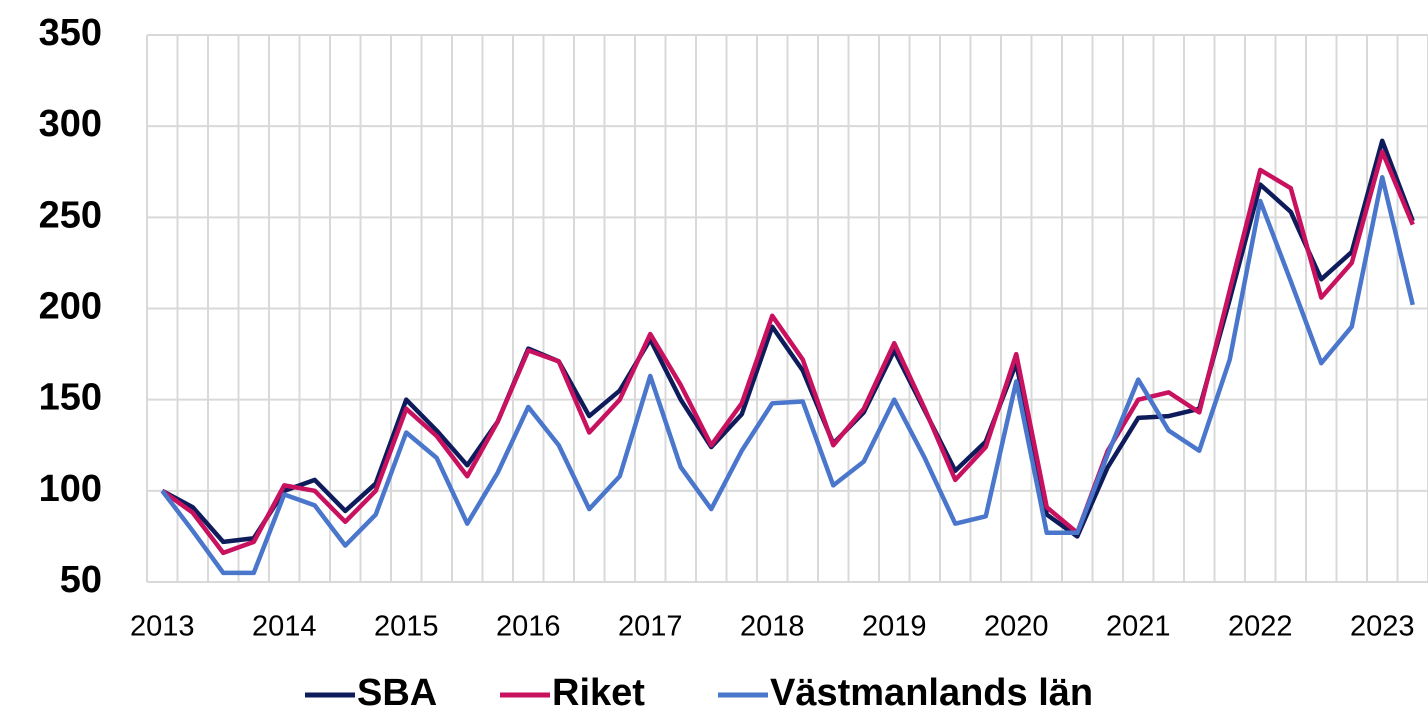 This screenshot has width=1428, height=713. Describe the element at coordinates (81, 580) in the screenshot. I see `y-tick-label: 50` at that location.